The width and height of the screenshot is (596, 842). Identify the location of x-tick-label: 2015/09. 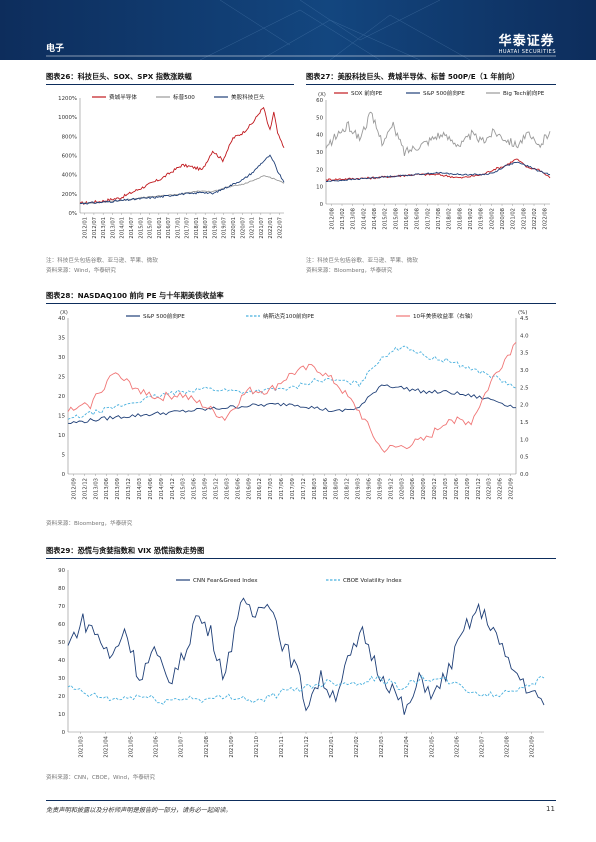
(206, 489).